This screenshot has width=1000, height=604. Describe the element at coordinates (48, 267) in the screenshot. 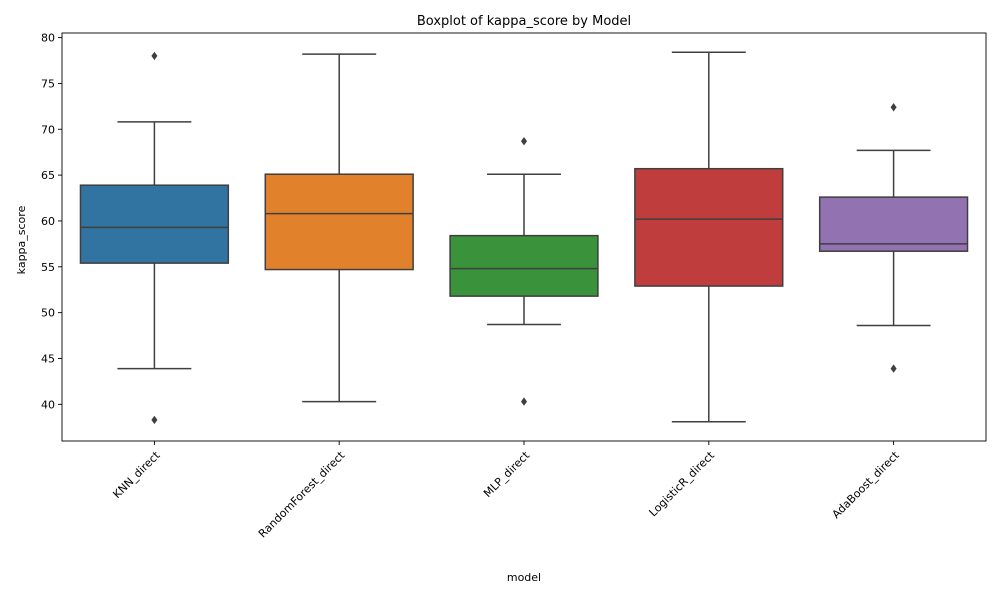

I see `y-tick-label: 55` at that location.